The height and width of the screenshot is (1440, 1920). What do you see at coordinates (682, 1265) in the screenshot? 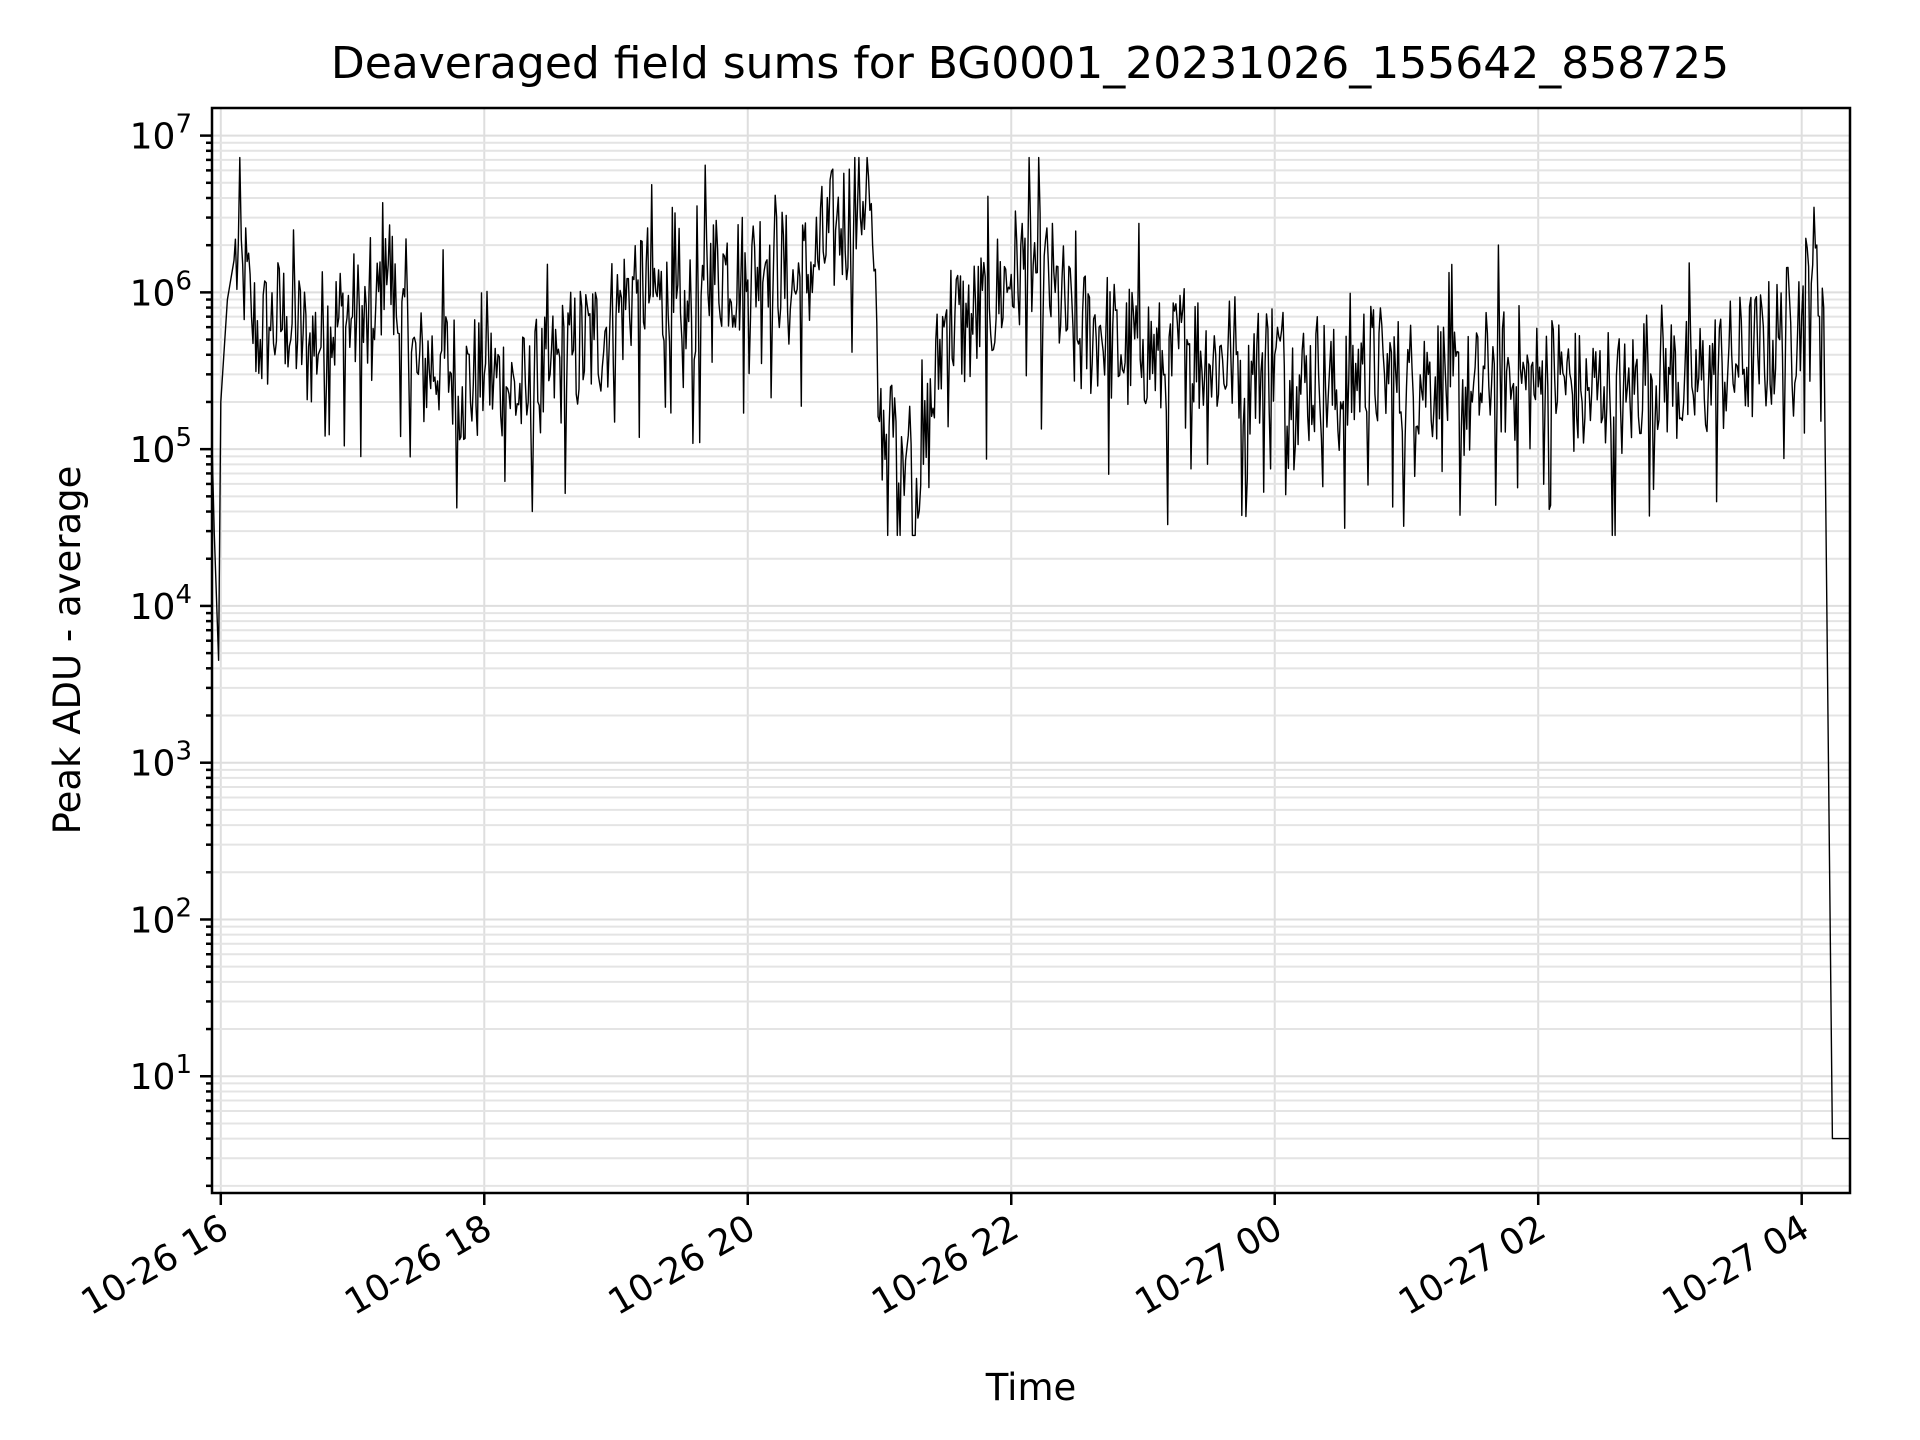
I see `x-tick-label: 10-26 20` at bounding box center [682, 1265].